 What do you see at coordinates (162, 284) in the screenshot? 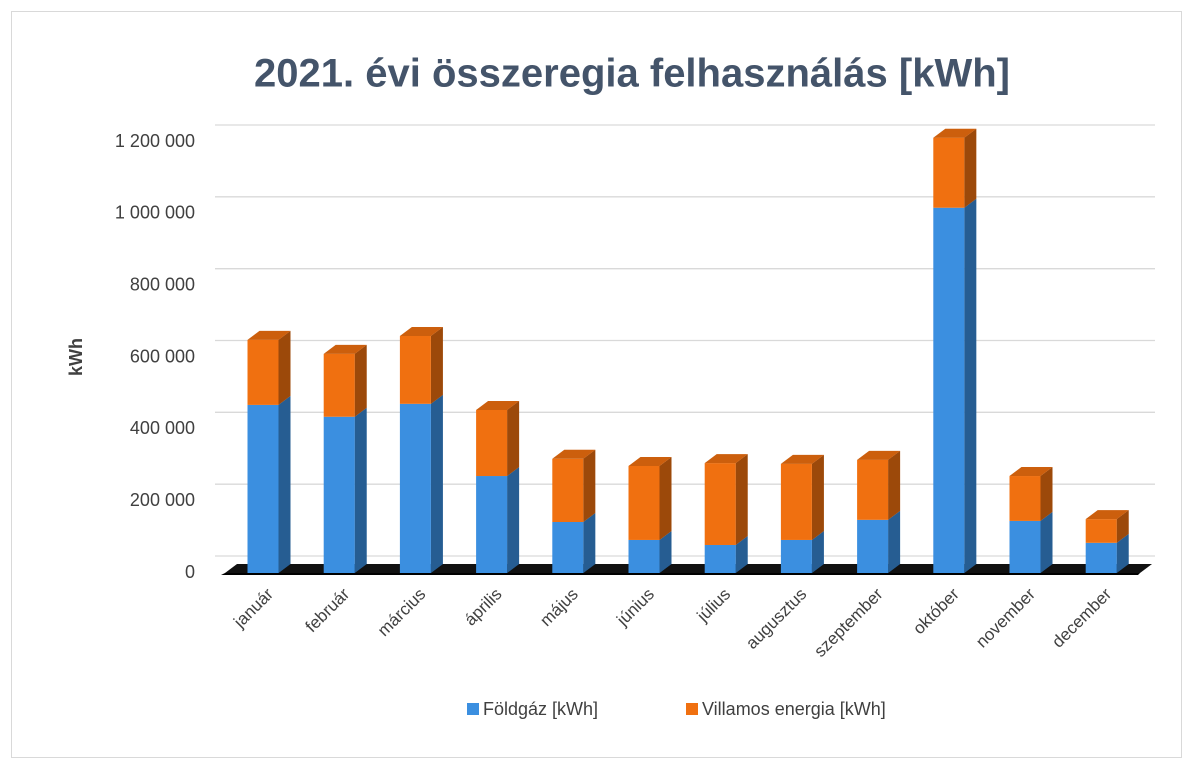
I see `y-tick-label: 800 000` at bounding box center [162, 284].